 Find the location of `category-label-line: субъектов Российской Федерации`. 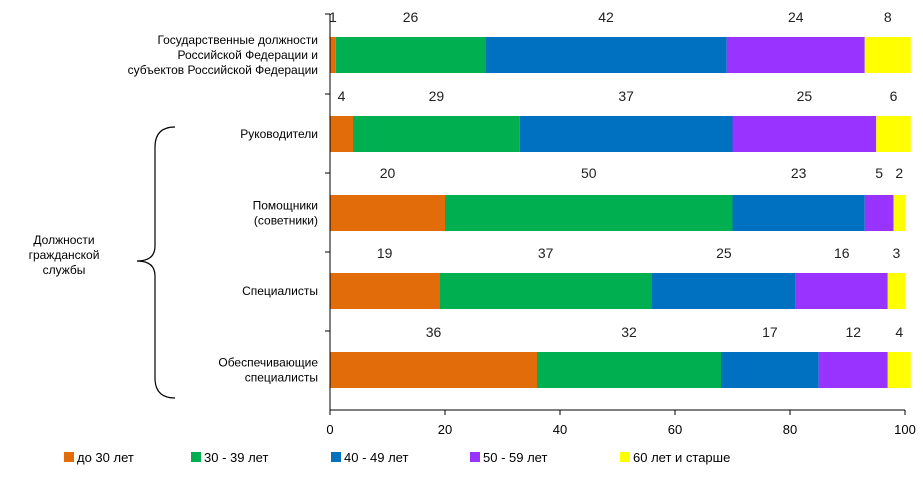

category-label-line: субъектов Российской Федерации is located at coordinates (223, 70).